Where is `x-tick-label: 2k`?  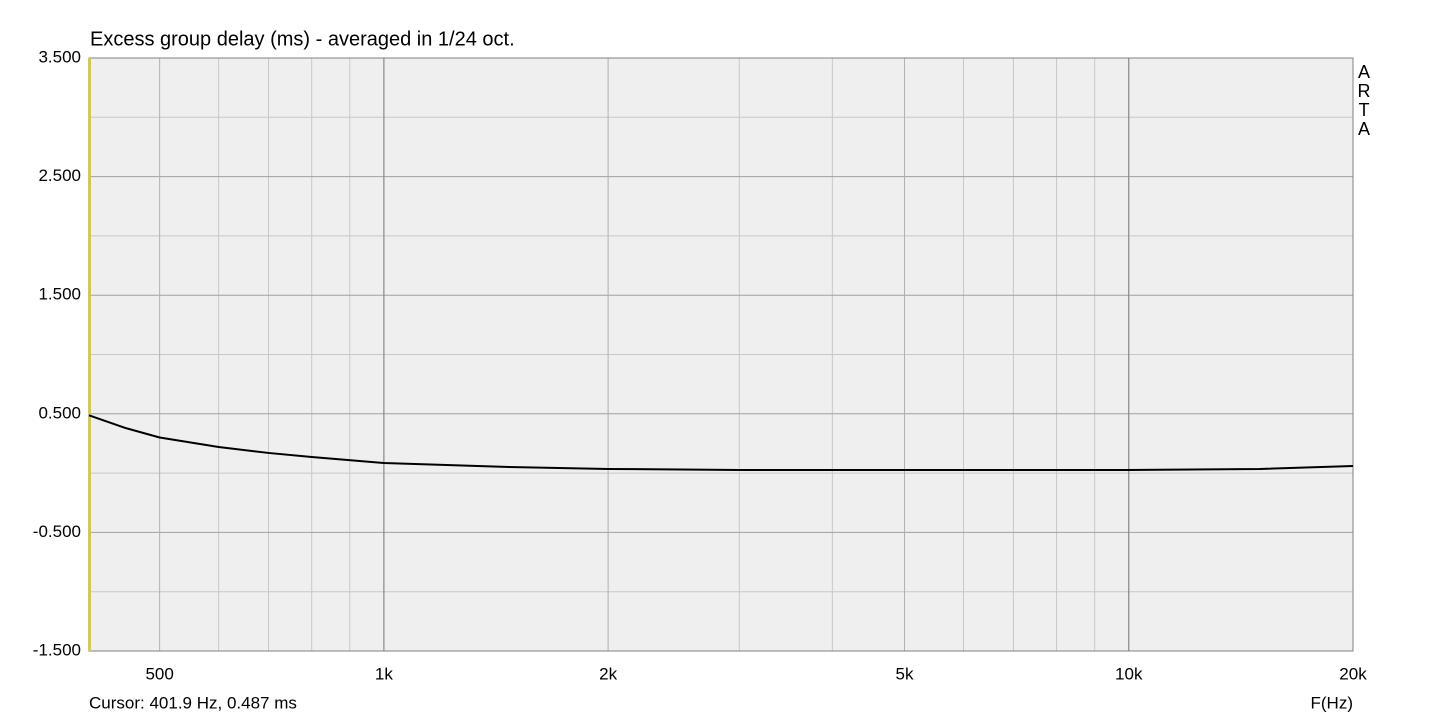
x-tick-label: 2k is located at coordinates (608, 673).